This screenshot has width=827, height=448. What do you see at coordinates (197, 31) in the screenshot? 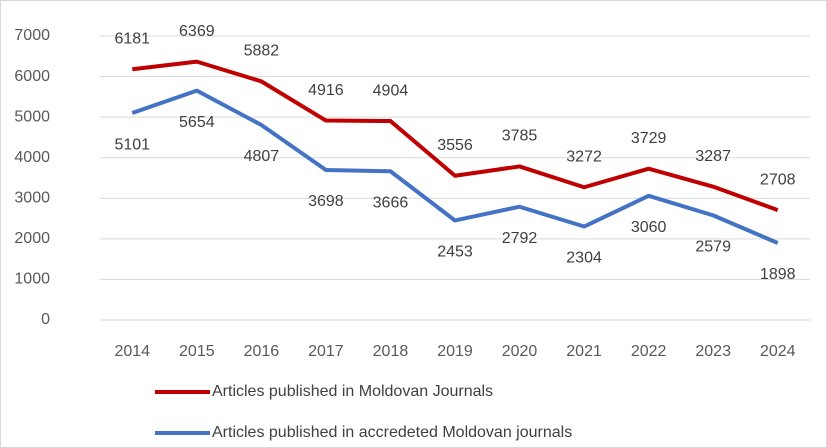
I see `data-label: 6369` at bounding box center [197, 31].